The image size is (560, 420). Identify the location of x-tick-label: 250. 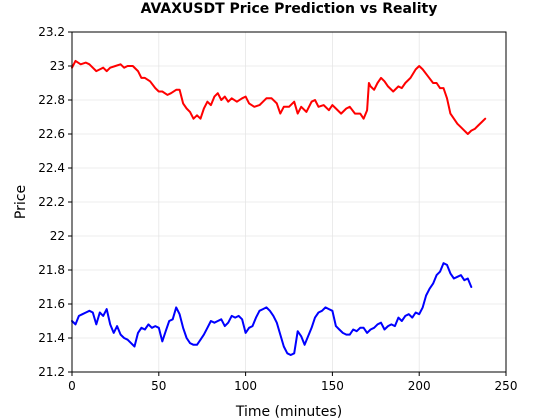
(506, 386).